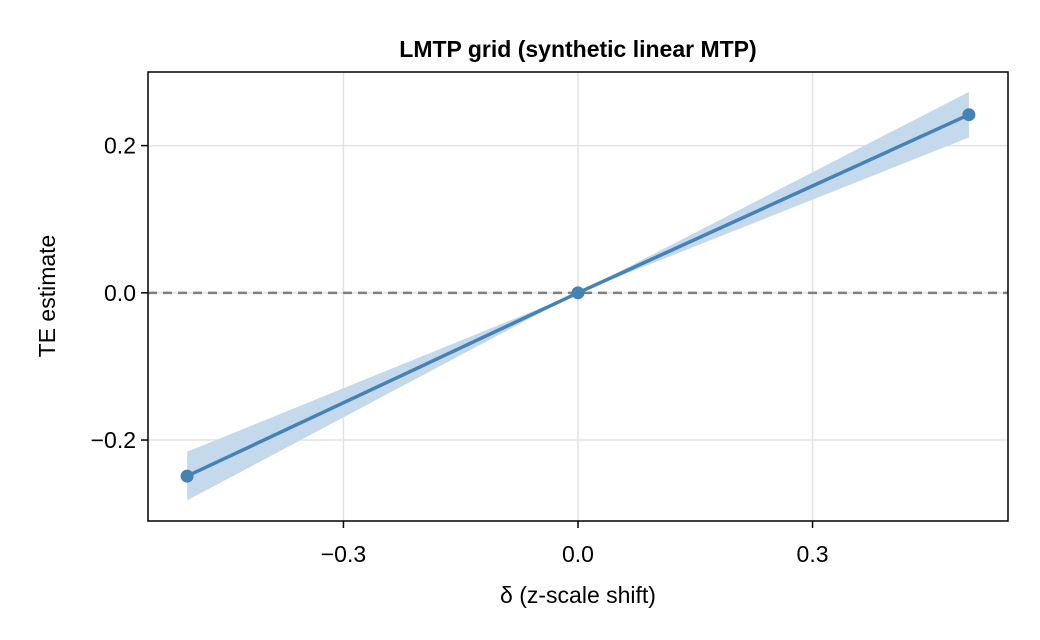  Describe the element at coordinates (120, 146) in the screenshot. I see `y-tick-label-2: 0.2` at that location.